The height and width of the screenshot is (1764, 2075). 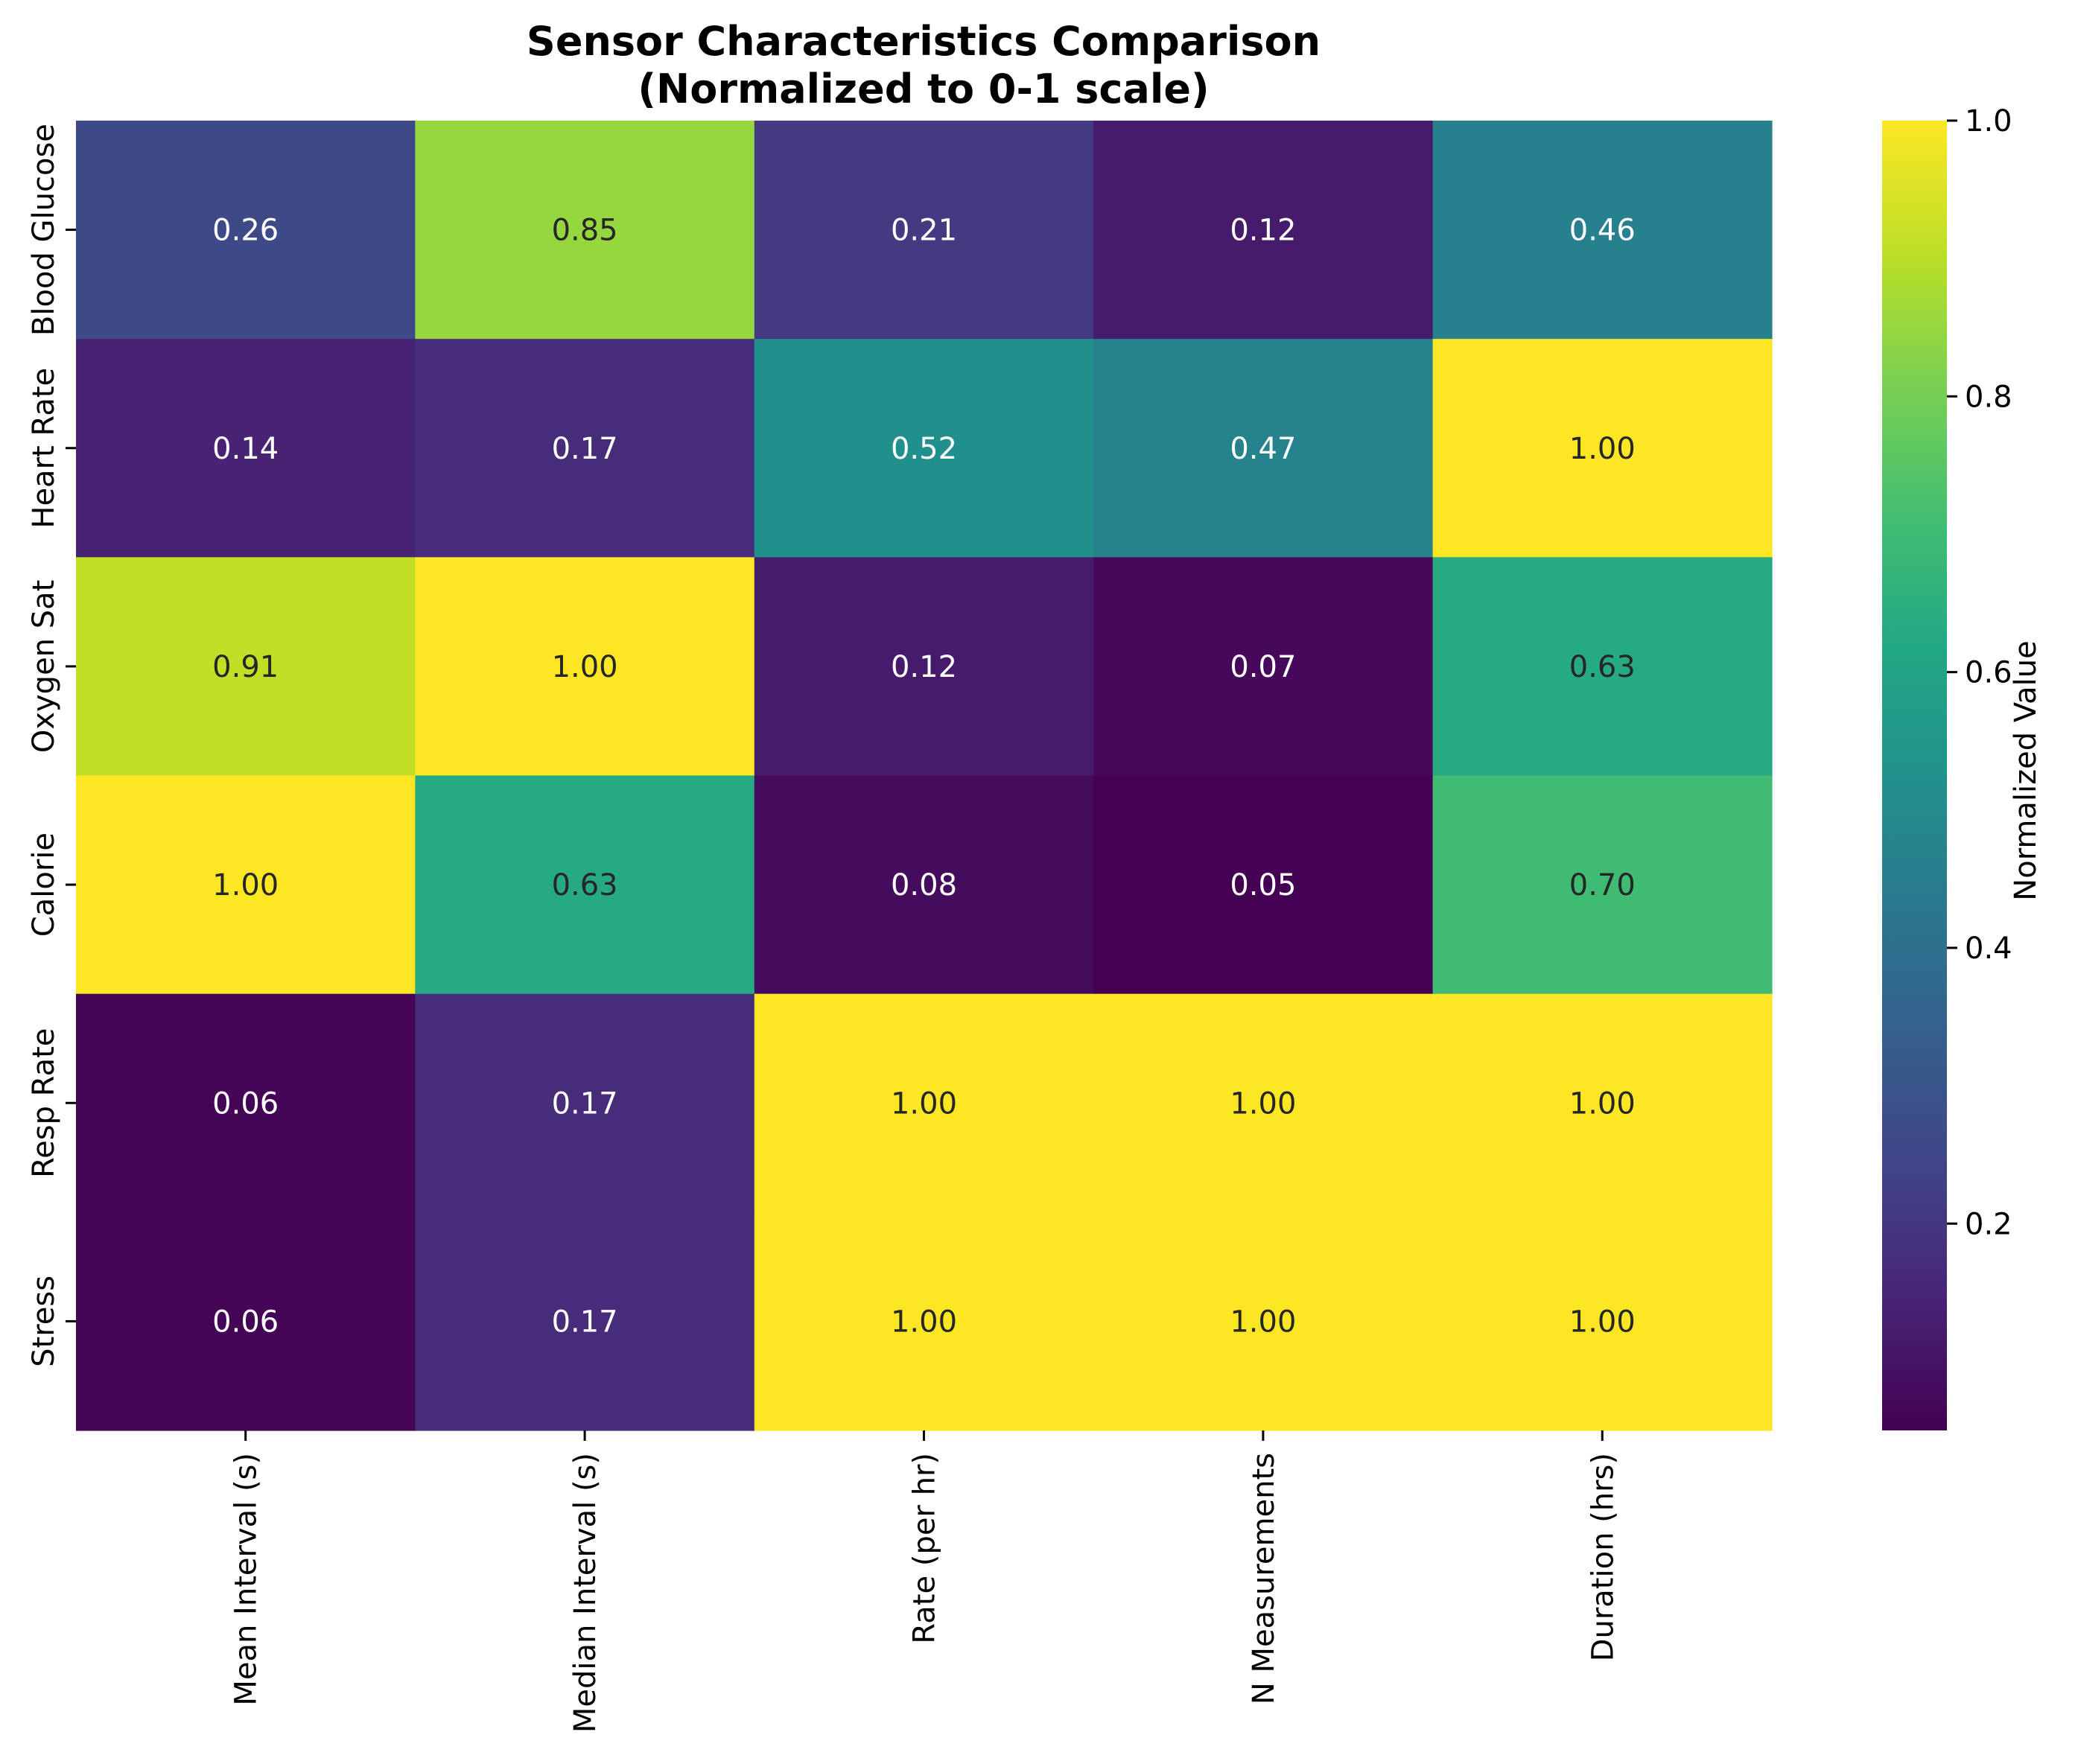 I want to click on y-tick-label: Blood Glucose, so click(x=44, y=230).